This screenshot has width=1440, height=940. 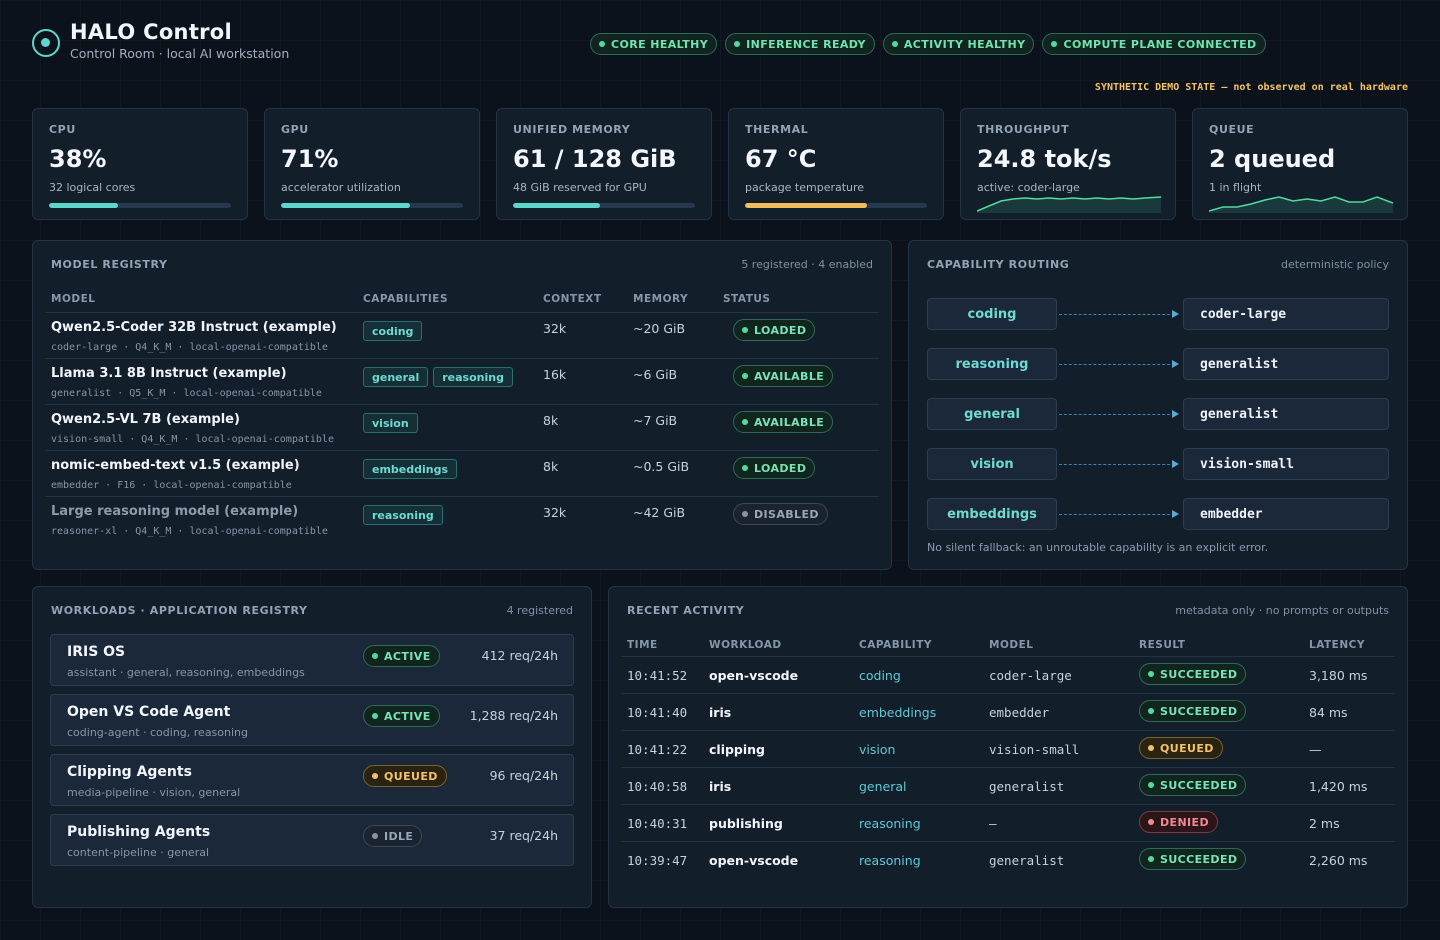 I want to click on metric-subtext: active: coder-large, so click(x=1028, y=187).